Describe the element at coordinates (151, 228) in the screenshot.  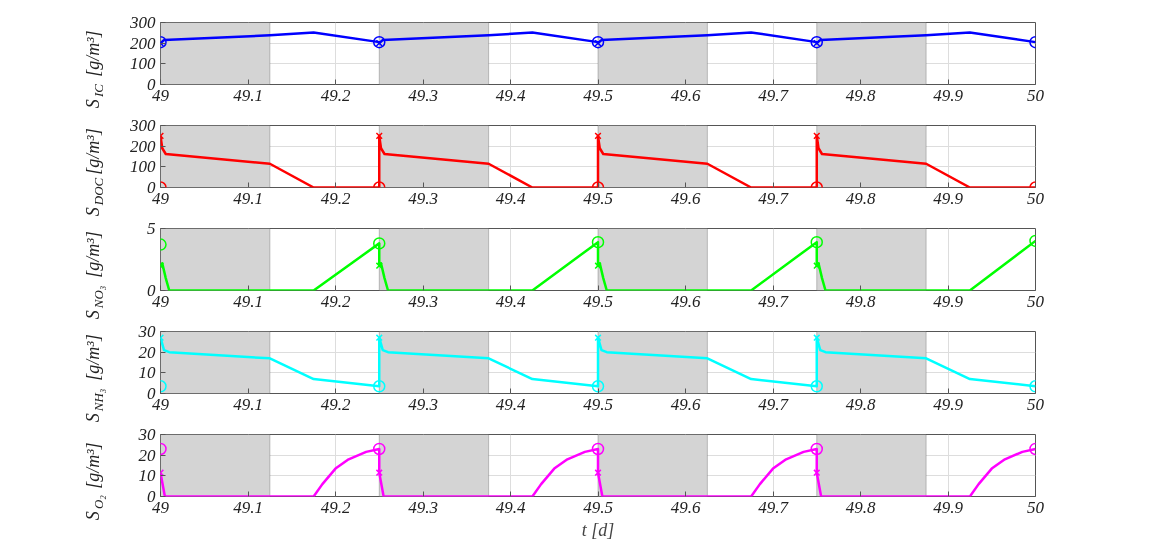
I see `y-tick-label: 5` at that location.